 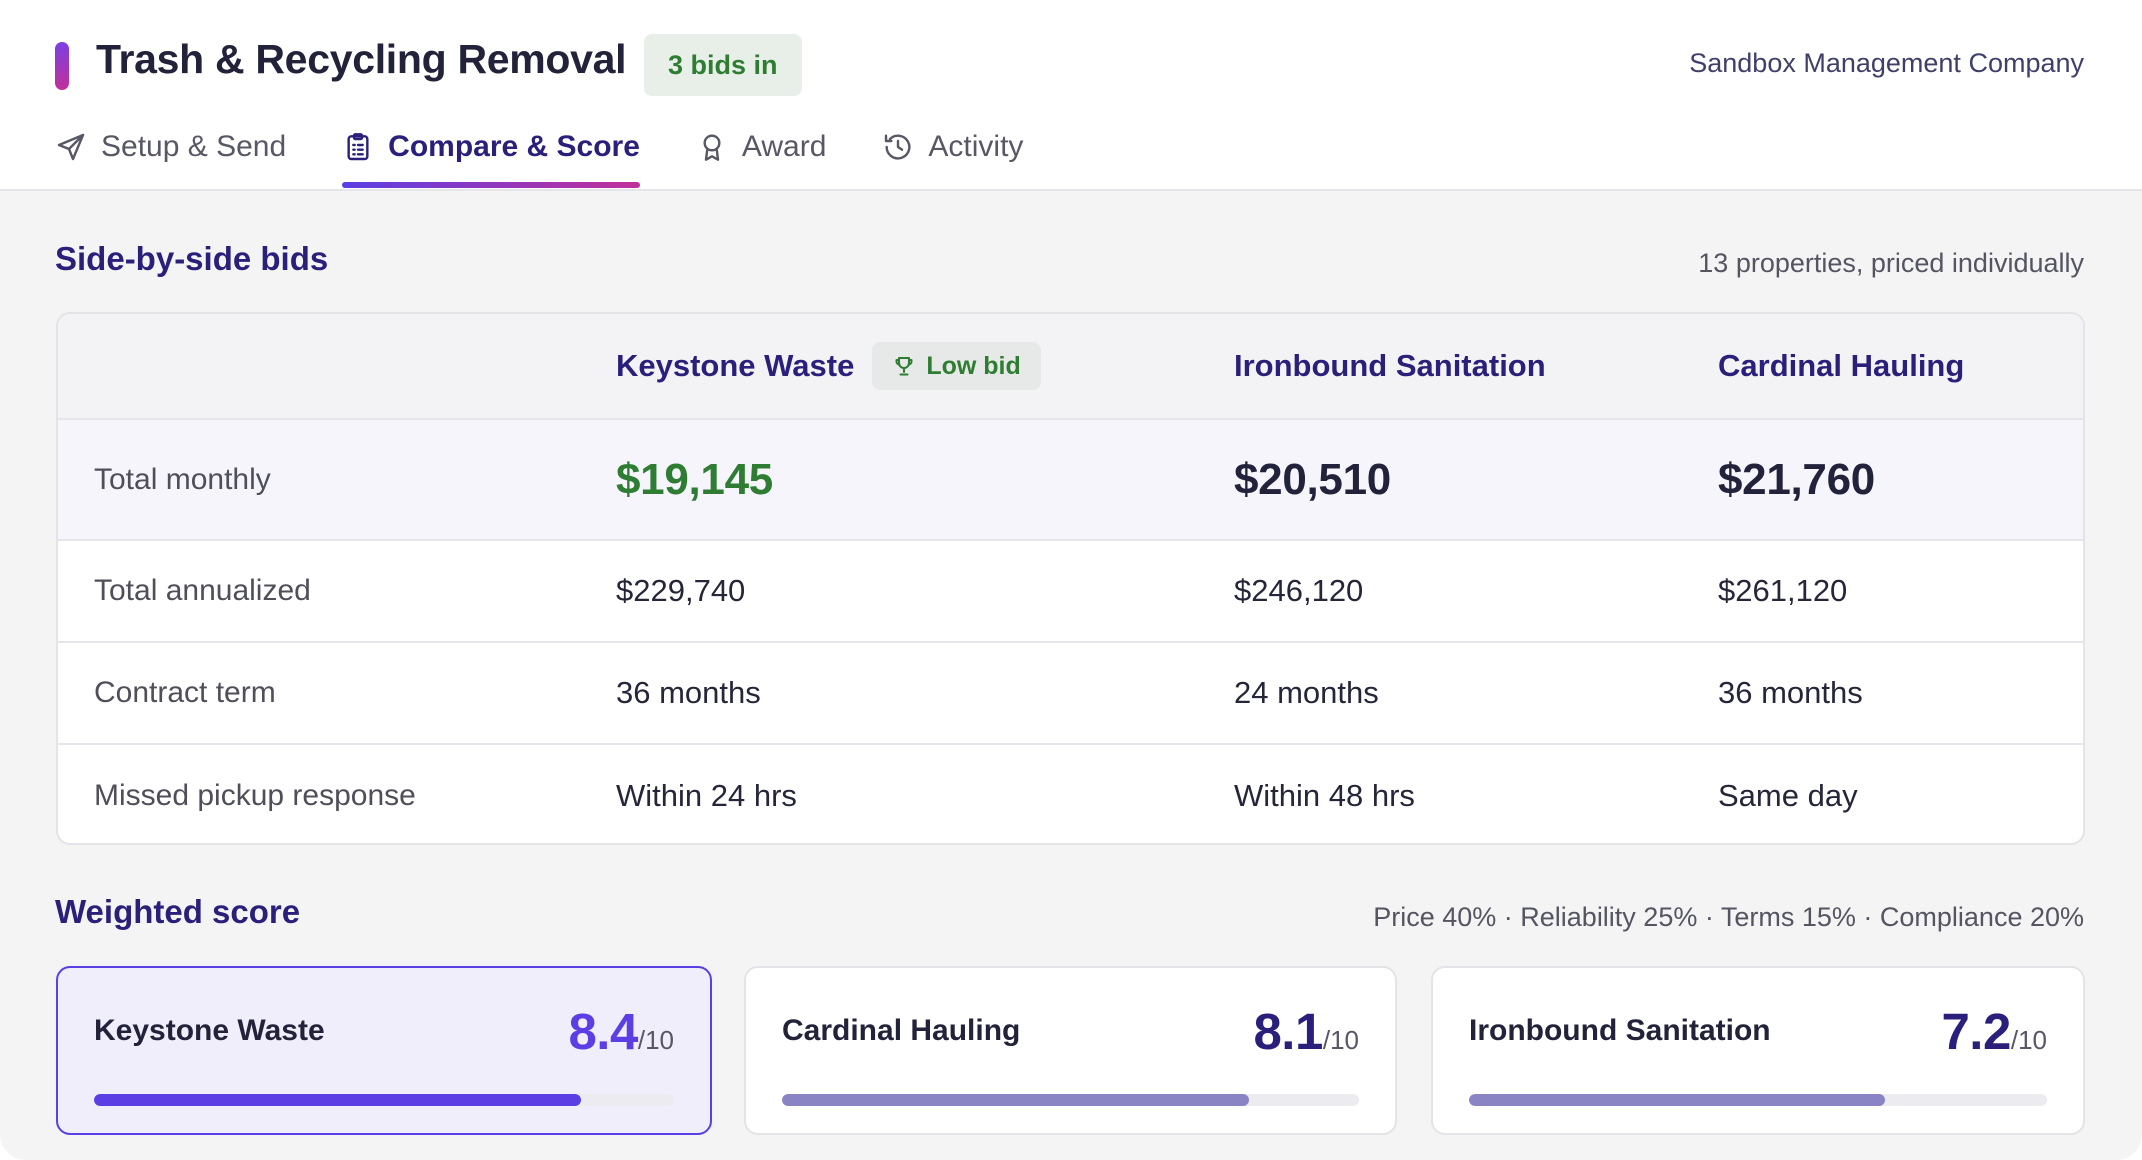 What do you see at coordinates (603, 1031) in the screenshot?
I see `score-number: 8.4` at bounding box center [603, 1031].